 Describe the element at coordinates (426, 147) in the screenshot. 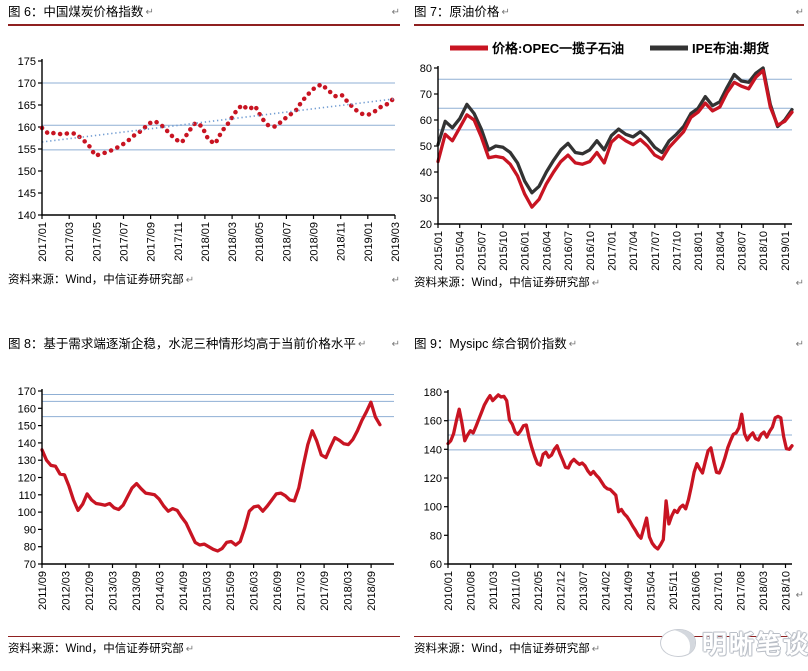

I see `svg-text: 50` at that location.